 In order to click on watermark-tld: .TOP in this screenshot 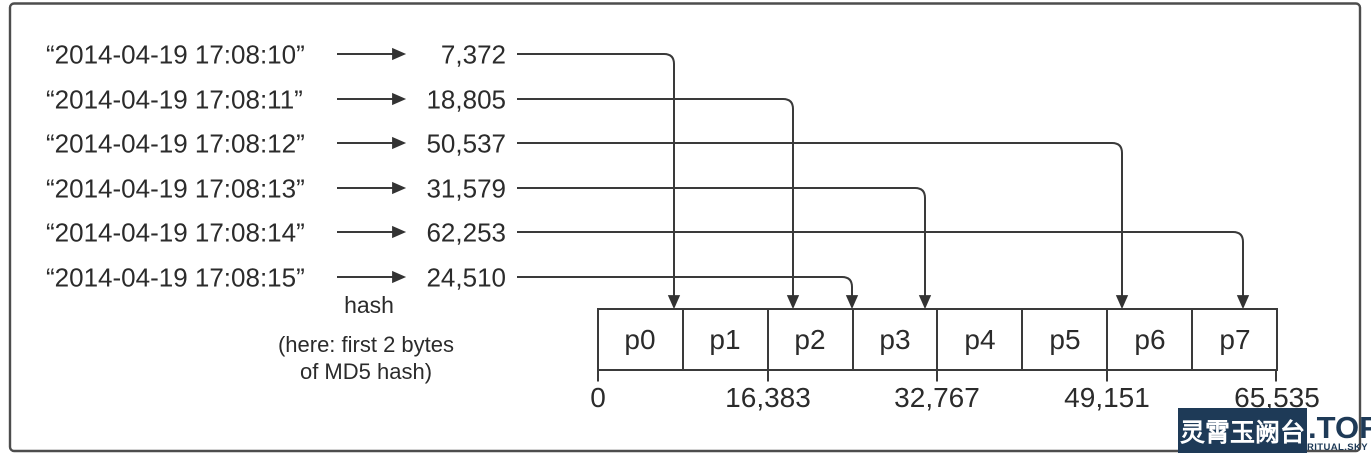, I will do `click(1339, 427)`.